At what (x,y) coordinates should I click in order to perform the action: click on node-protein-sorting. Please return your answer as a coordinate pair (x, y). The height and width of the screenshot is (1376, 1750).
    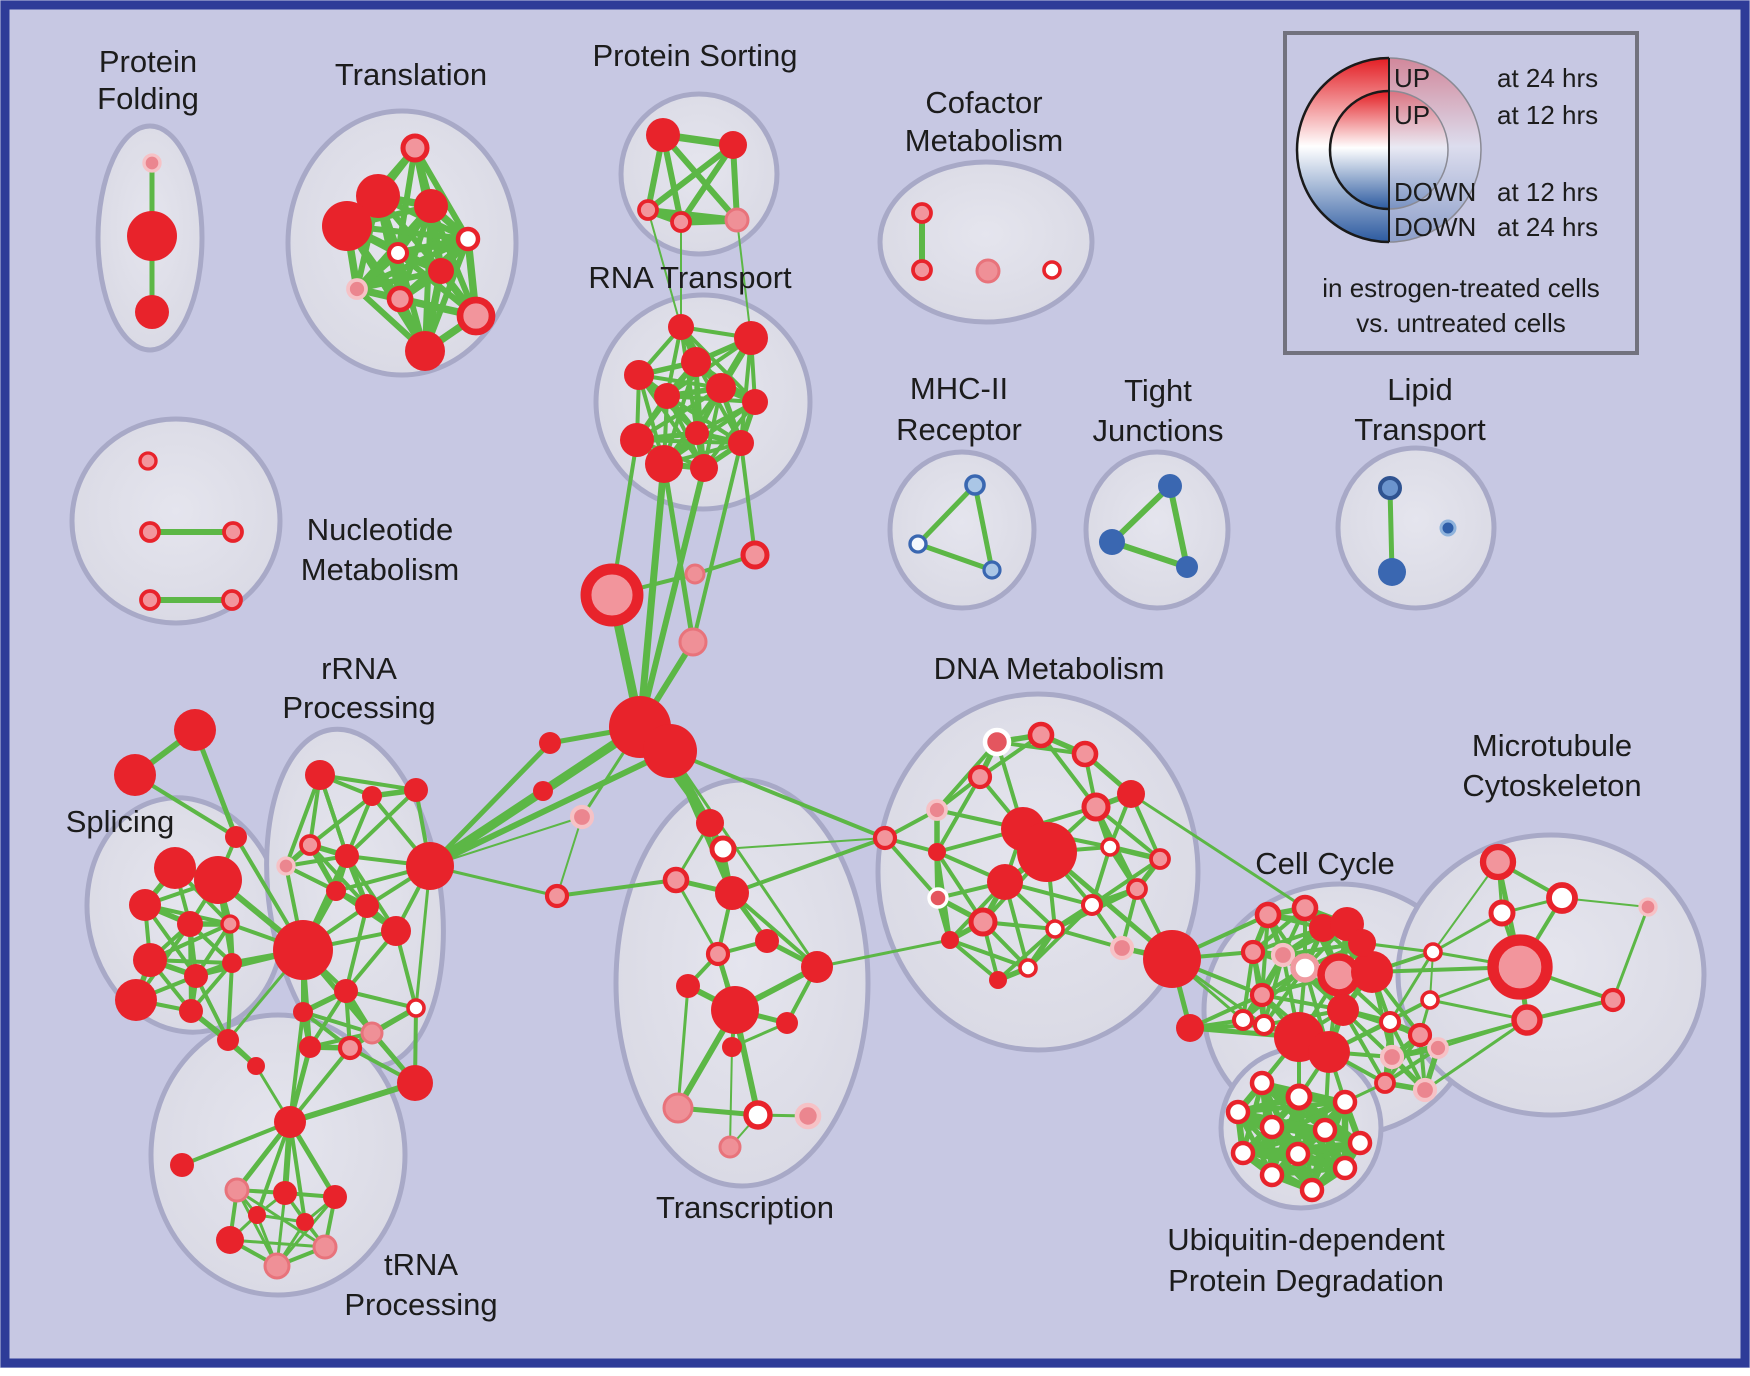
    Looking at the image, I should click on (663, 135).